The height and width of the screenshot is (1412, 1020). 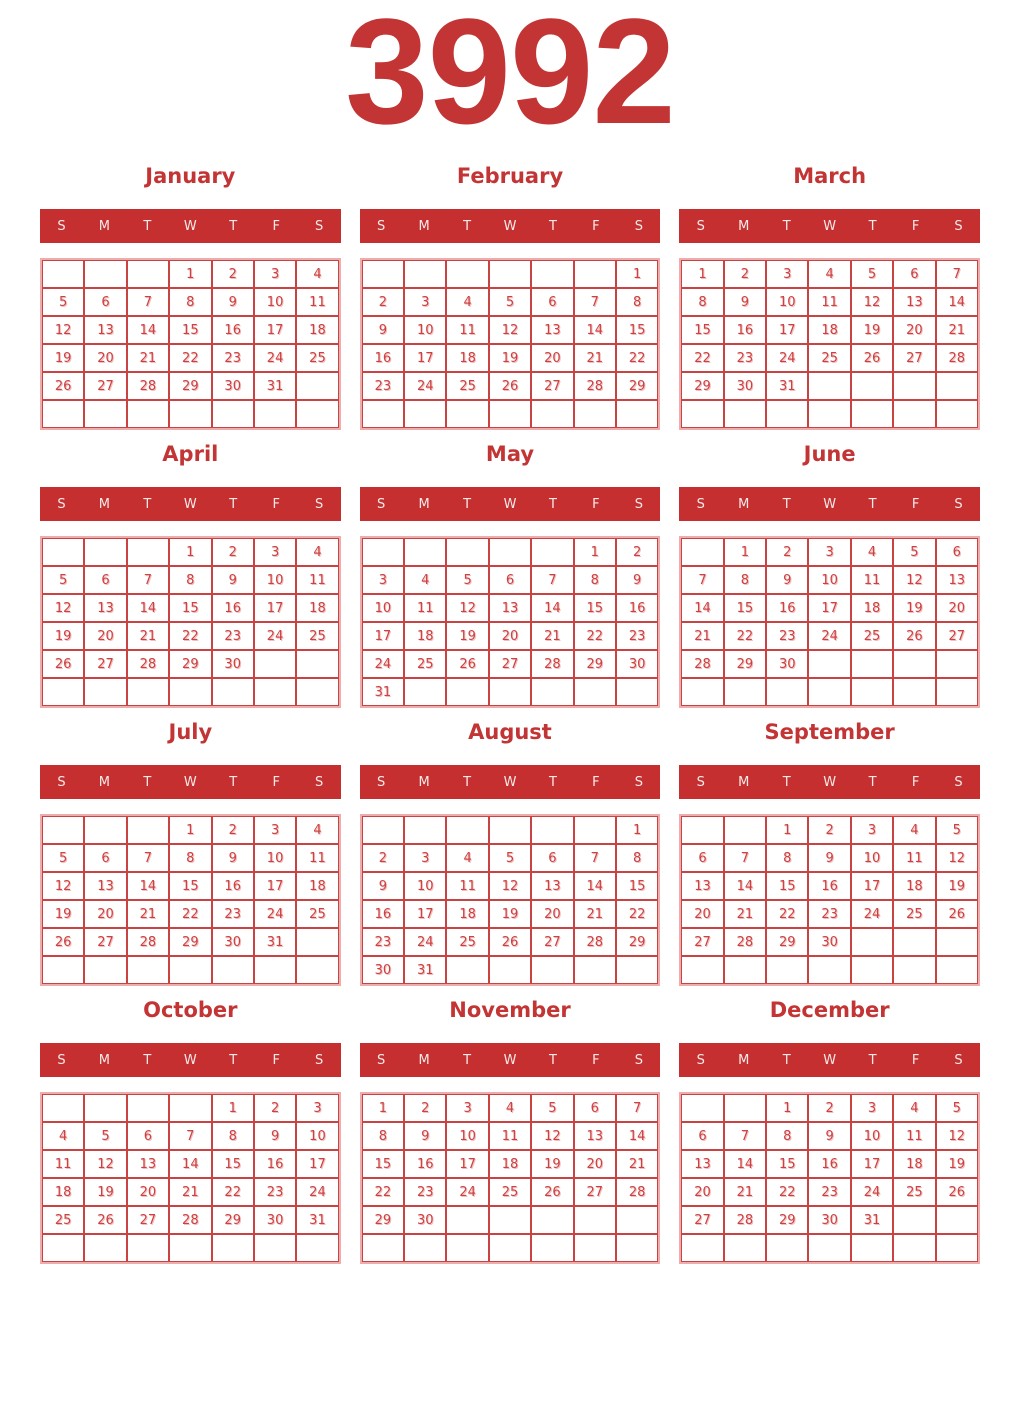 What do you see at coordinates (148, 1136) in the screenshot?
I see `day-cell: 6` at bounding box center [148, 1136].